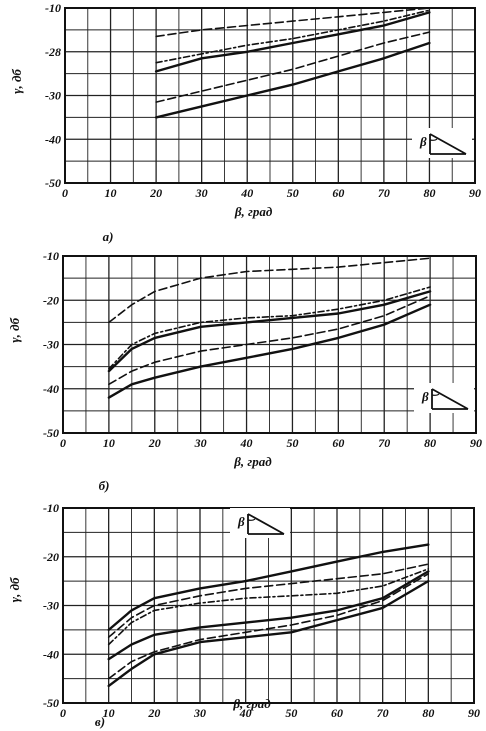  Describe the element at coordinates (53, 52) in the screenshot. I see `y-tick-label: -28` at that location.